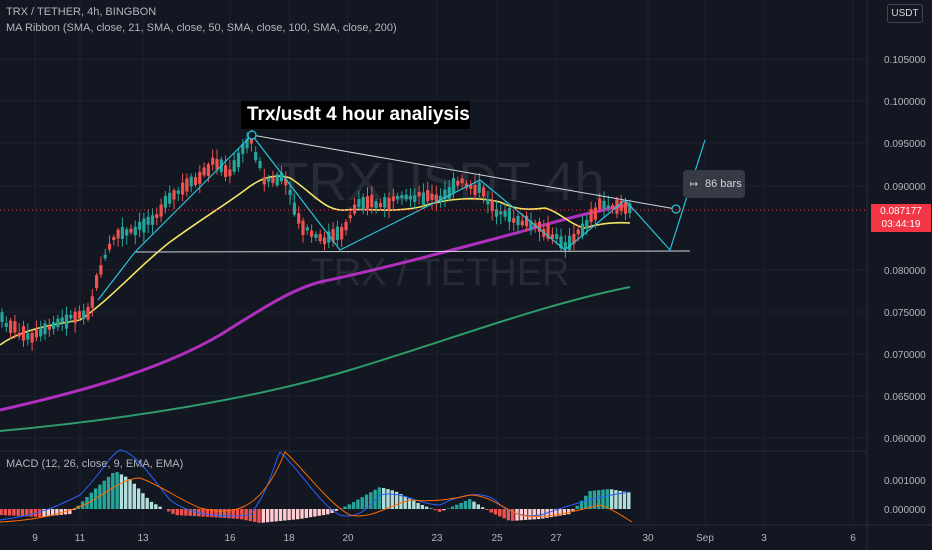 The width and height of the screenshot is (932, 550). Describe the element at coordinates (905, 271) in the screenshot. I see `price-tick-label: 0.080000` at that location.